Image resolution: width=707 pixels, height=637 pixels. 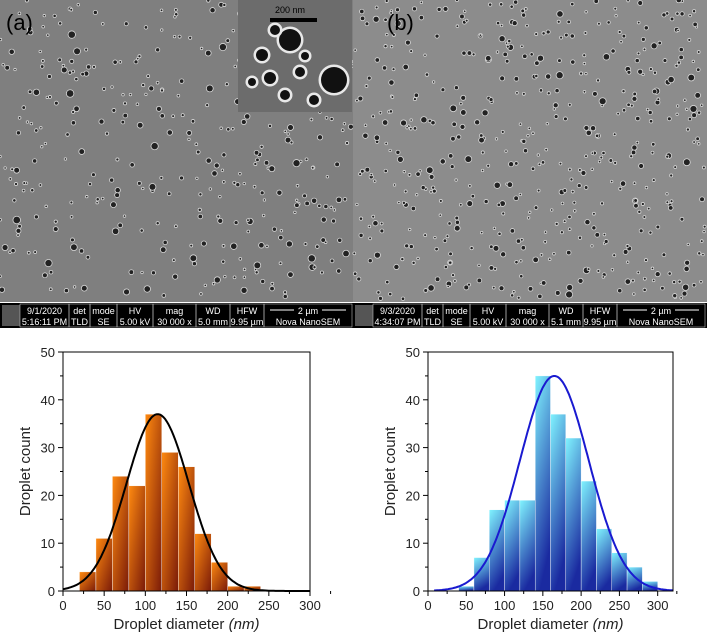 What do you see at coordinates (397, 322) in the screenshot?
I see `svg-text: 4:34:07 PM` at bounding box center [397, 322].